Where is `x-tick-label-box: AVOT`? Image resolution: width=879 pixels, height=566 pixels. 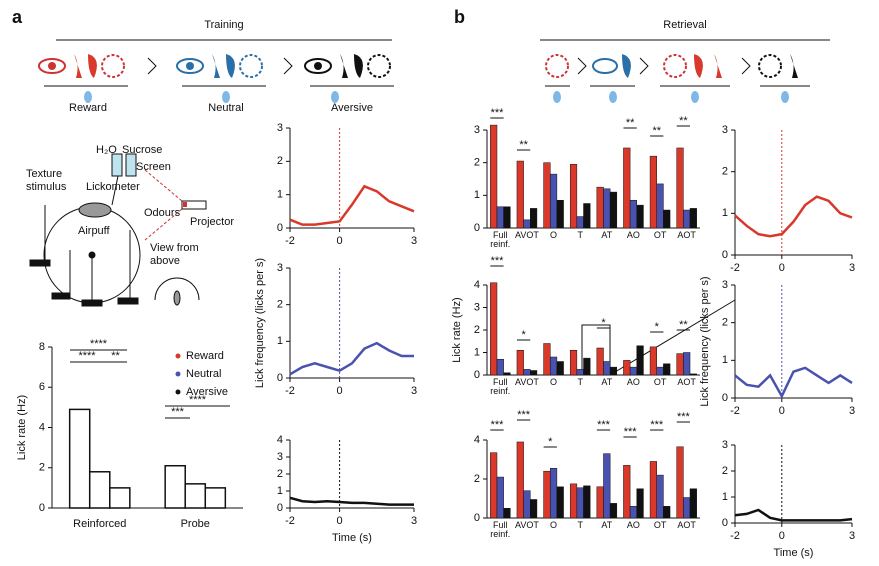 x-tick-label-box: AVOT is located at coordinates (527, 525).